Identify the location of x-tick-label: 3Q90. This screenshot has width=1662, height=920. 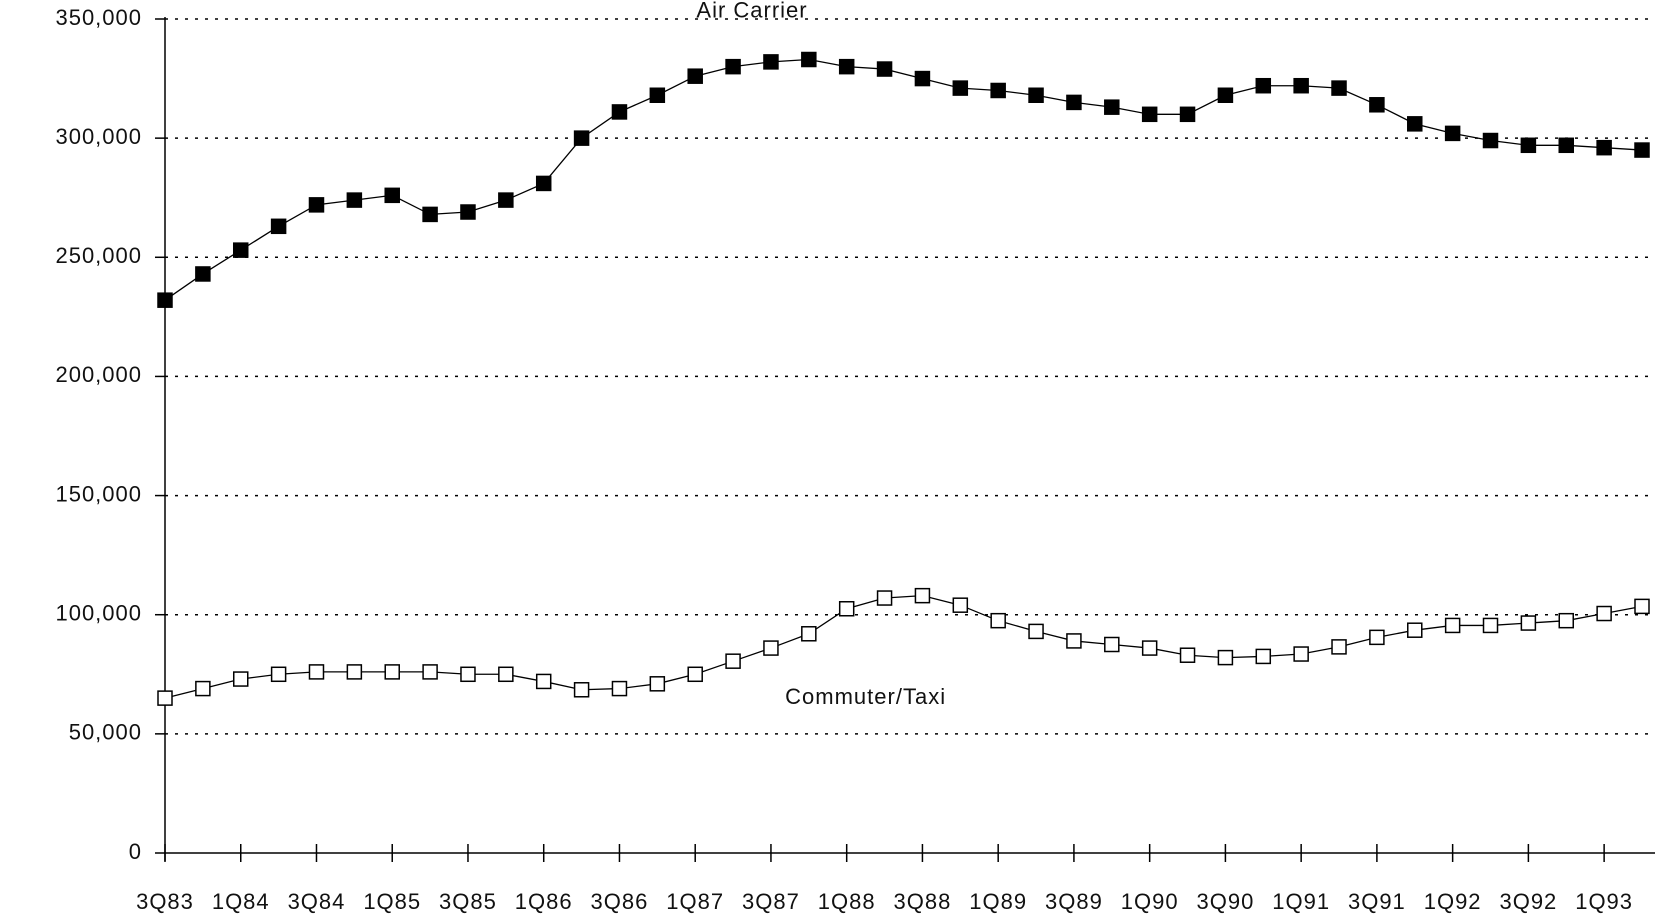
(1225, 901).